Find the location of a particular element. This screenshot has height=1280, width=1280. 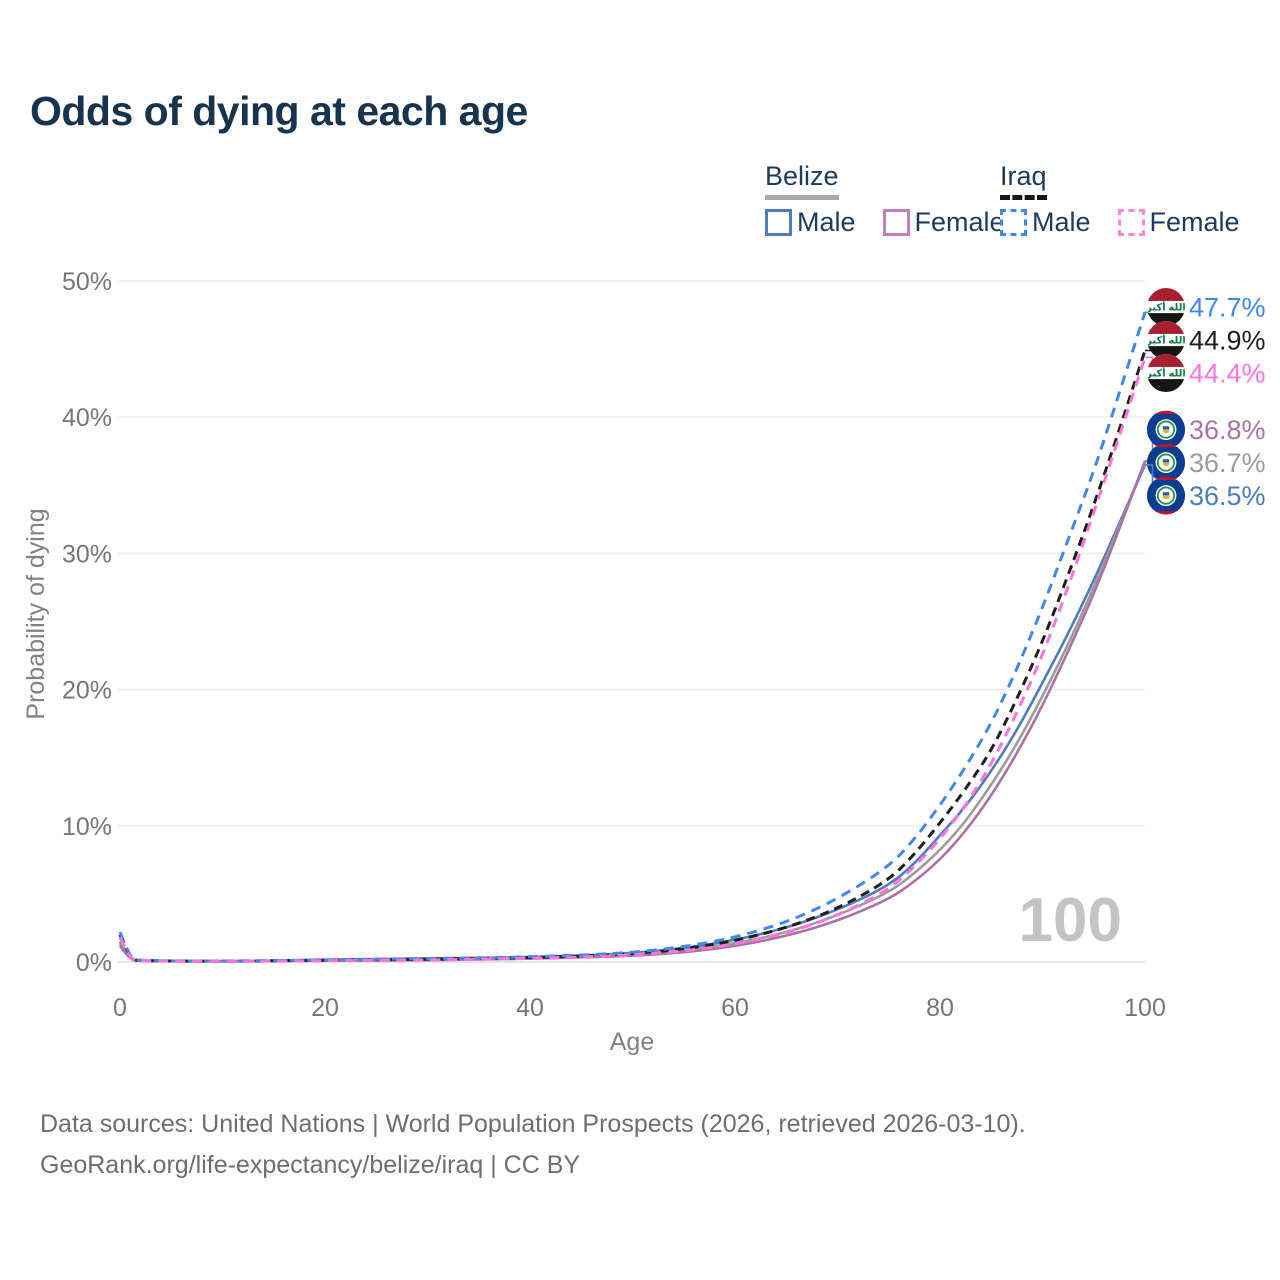

y-tick-0%: 0% is located at coordinates (94, 963).